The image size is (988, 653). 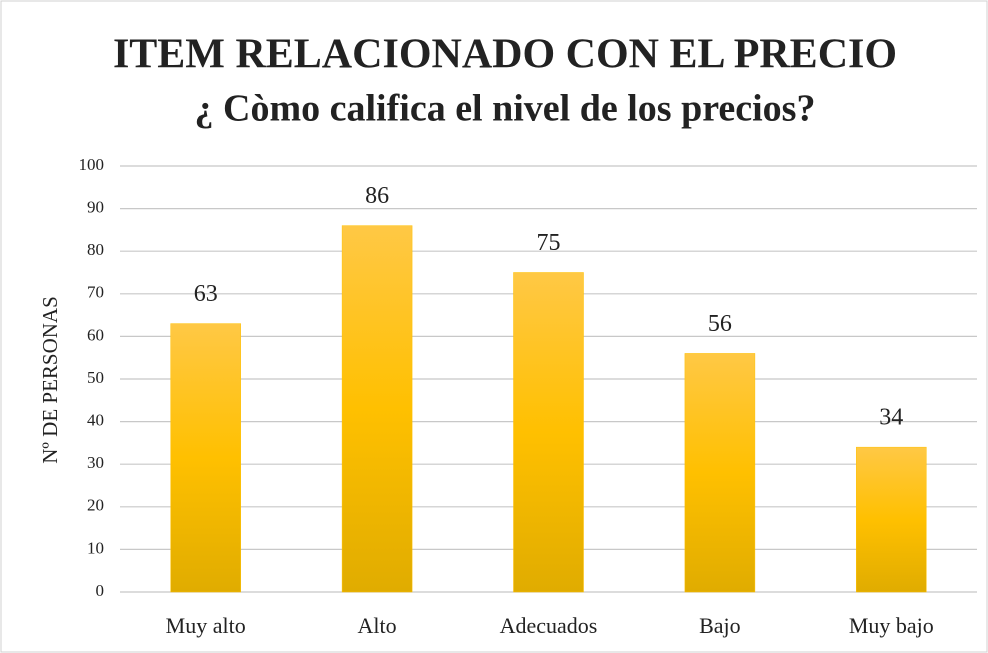 What do you see at coordinates (95, 292) in the screenshot?
I see `y-tick-label: 70` at bounding box center [95, 292].